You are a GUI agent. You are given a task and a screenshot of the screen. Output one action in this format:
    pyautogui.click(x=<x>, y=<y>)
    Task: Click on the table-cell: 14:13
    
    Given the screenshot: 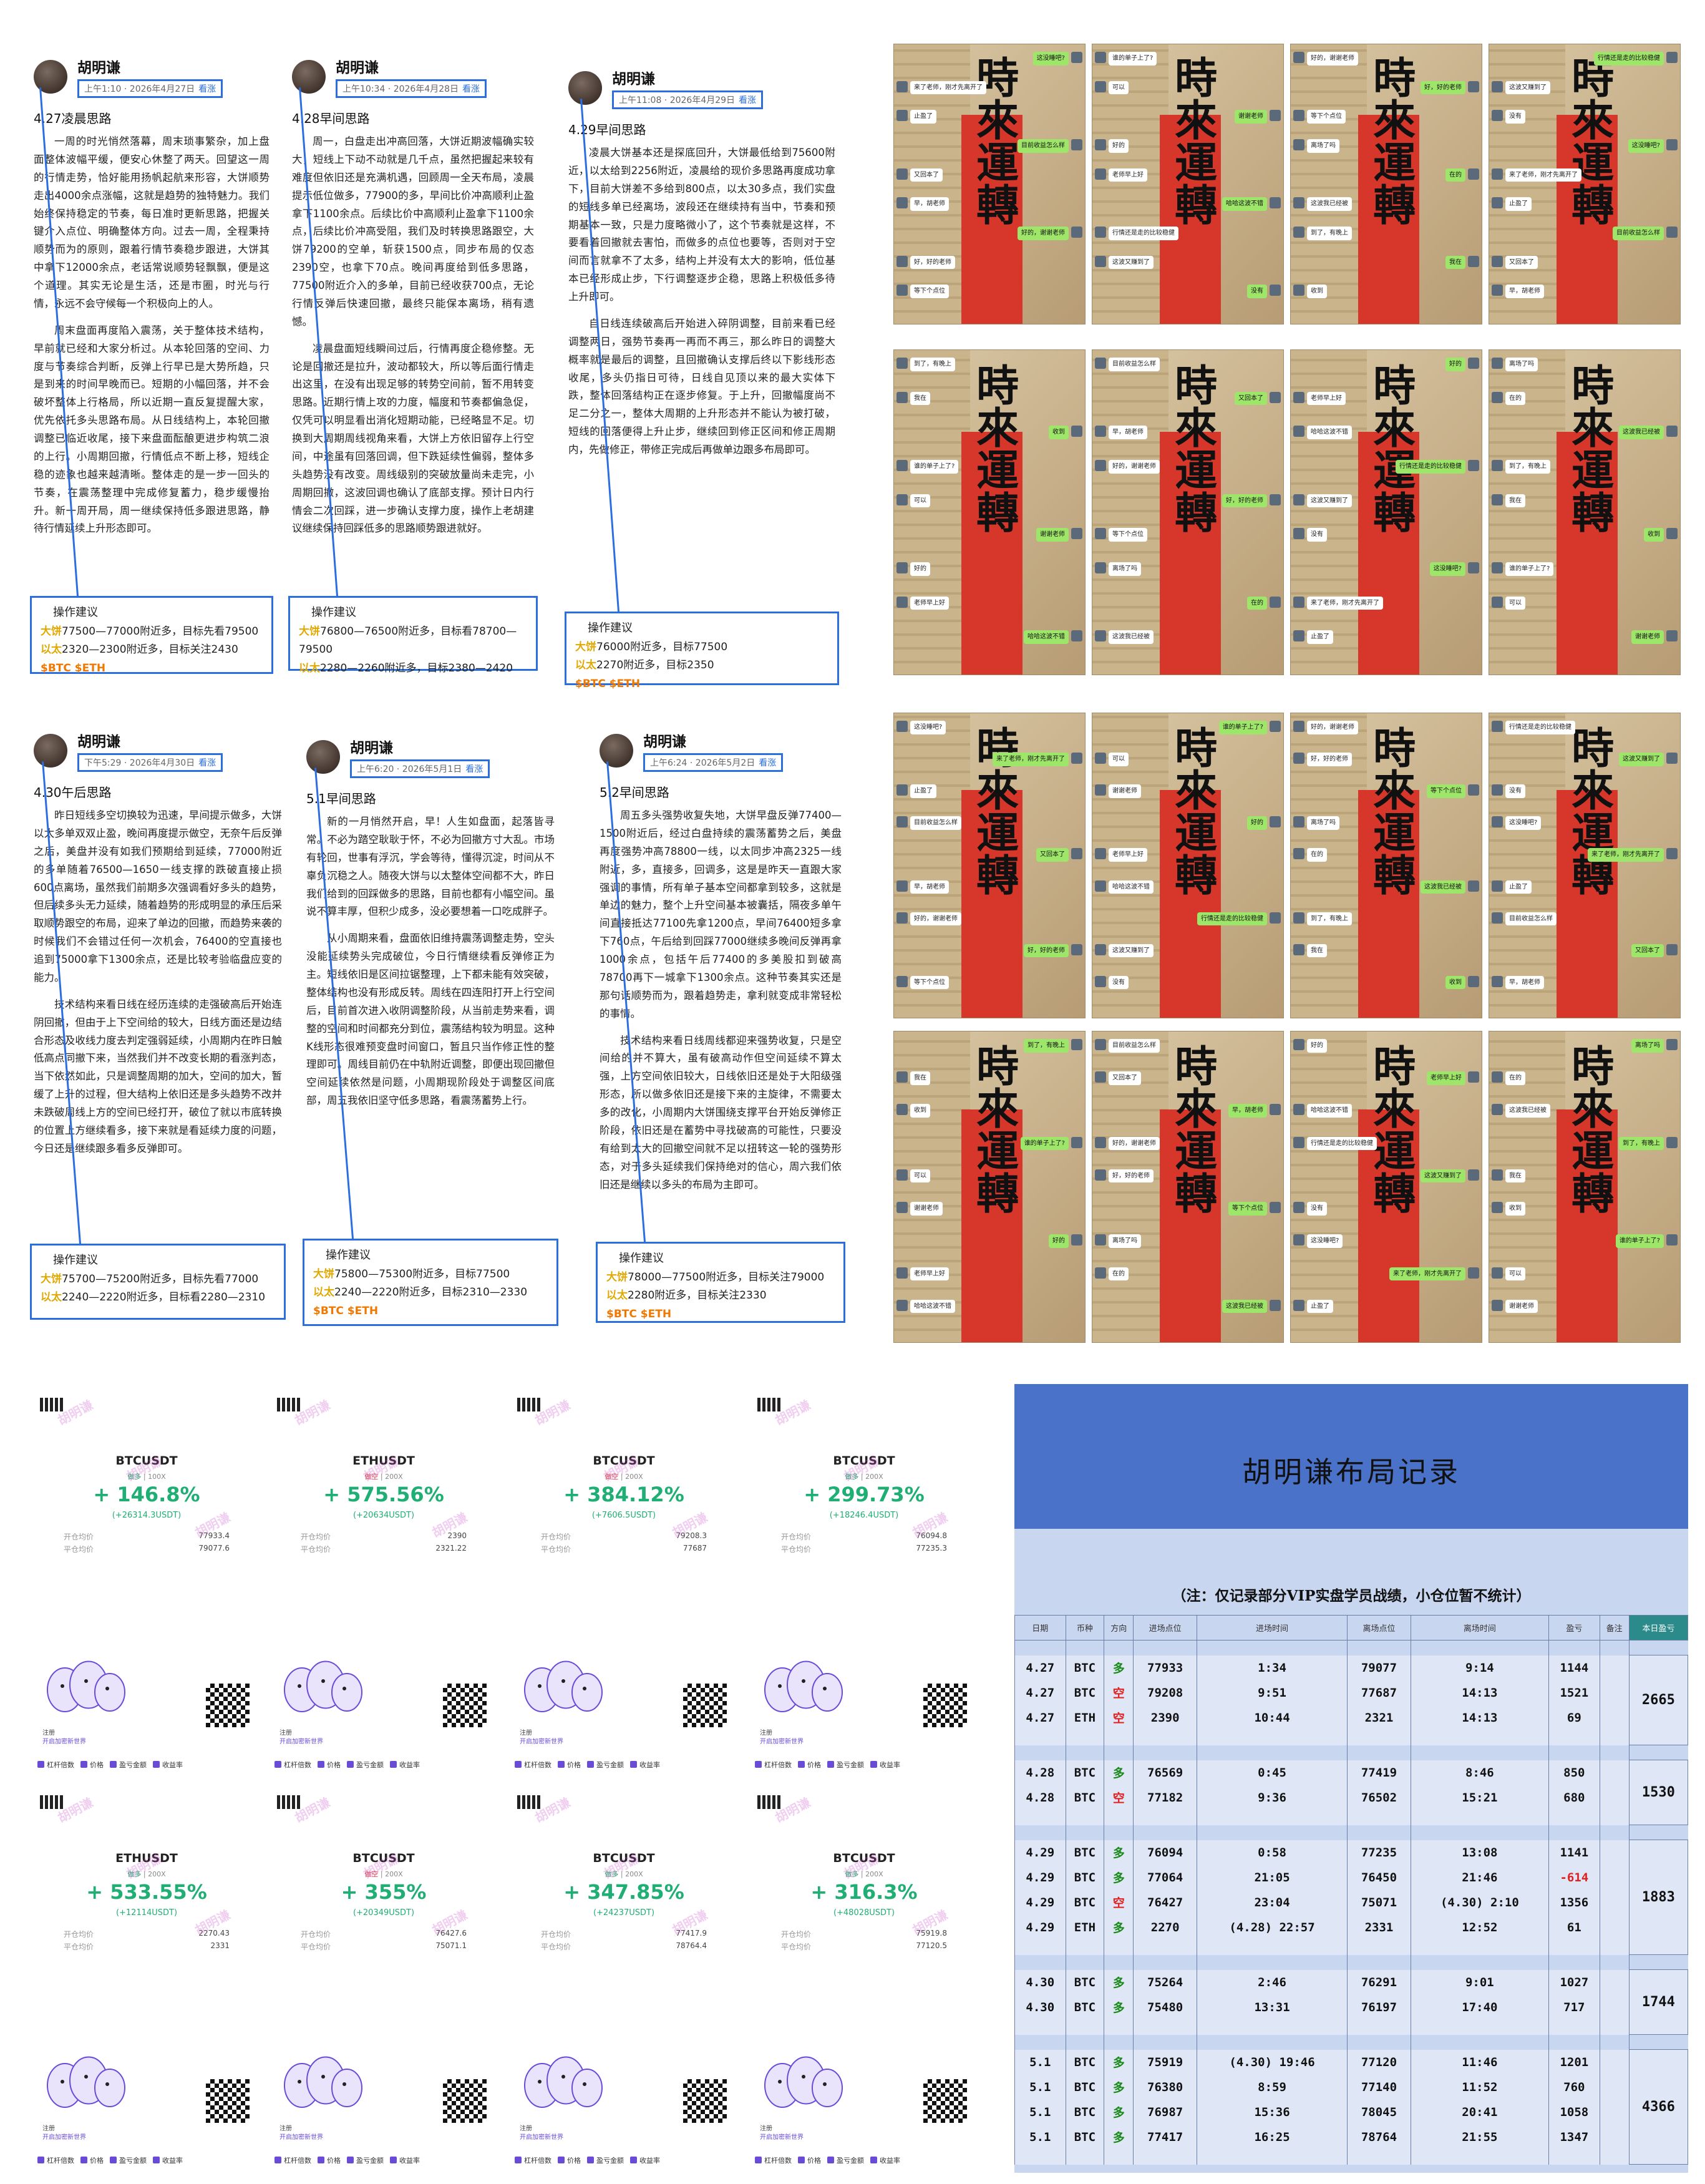 What is the action you would take?
    pyautogui.click(x=1480, y=1692)
    